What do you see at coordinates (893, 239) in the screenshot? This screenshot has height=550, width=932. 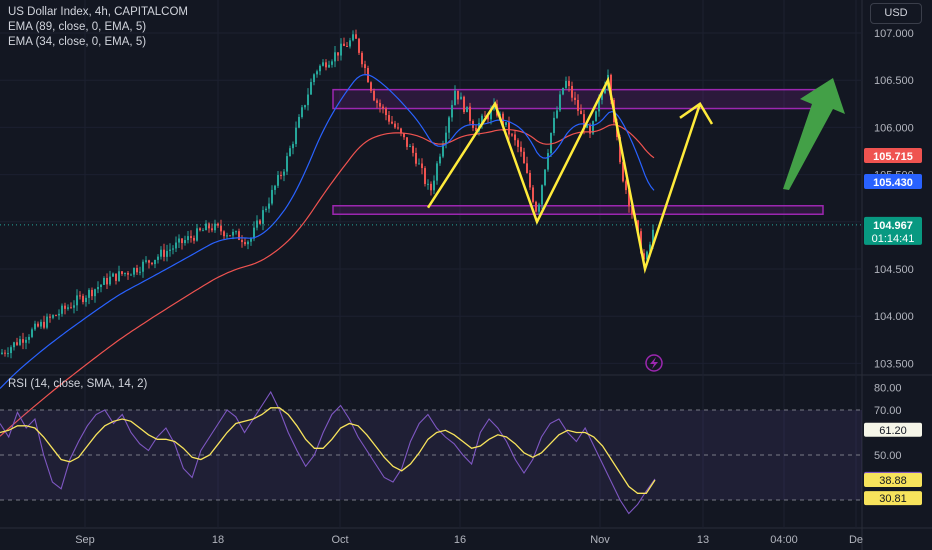 I see `last-price-tag-countdown: 01:14:41` at bounding box center [893, 239].